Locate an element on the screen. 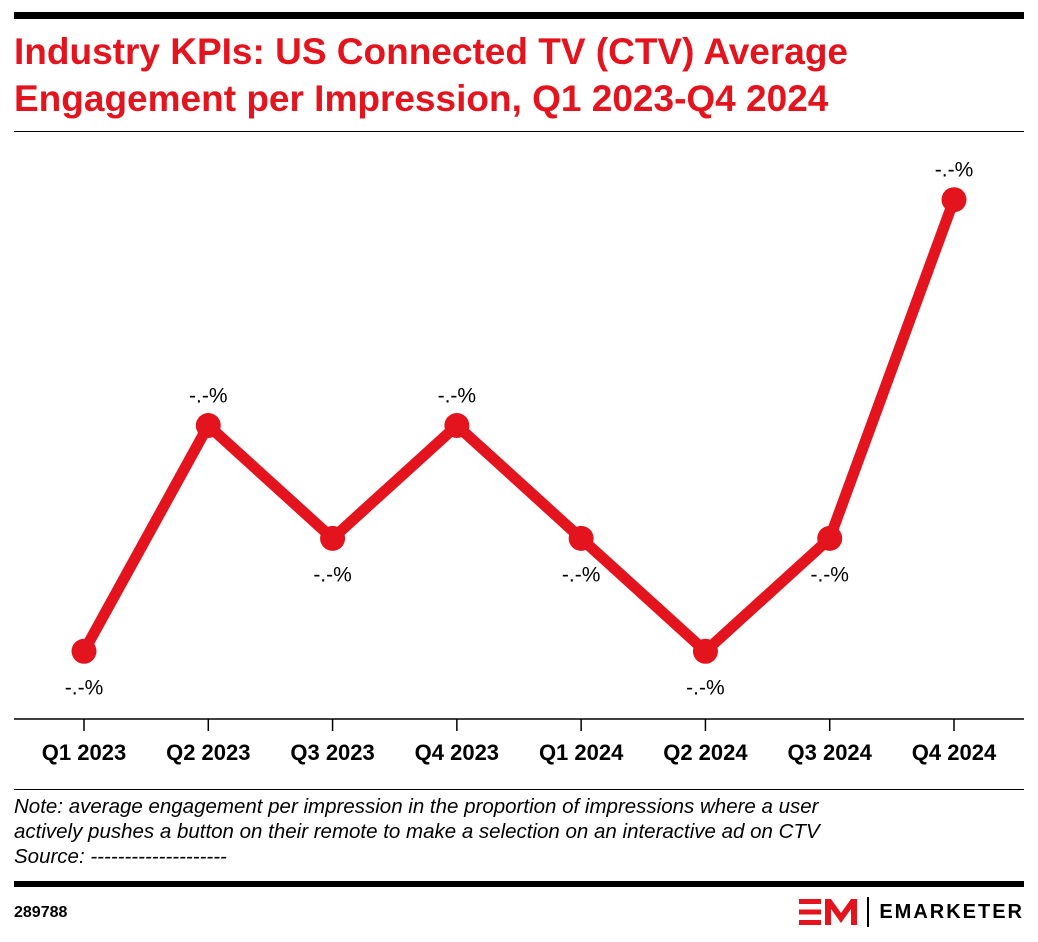 The width and height of the screenshot is (1038, 942). emarketer-logo: EMARKETER is located at coordinates (911, 912).